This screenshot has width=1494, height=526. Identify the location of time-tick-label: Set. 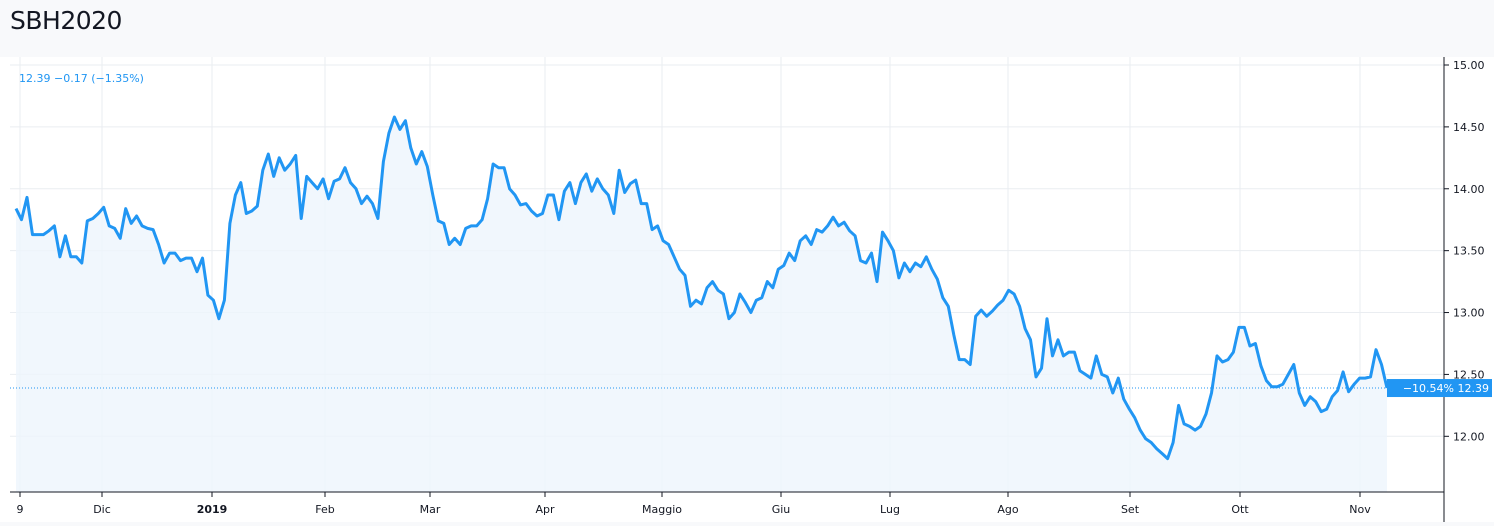
(1130, 509).